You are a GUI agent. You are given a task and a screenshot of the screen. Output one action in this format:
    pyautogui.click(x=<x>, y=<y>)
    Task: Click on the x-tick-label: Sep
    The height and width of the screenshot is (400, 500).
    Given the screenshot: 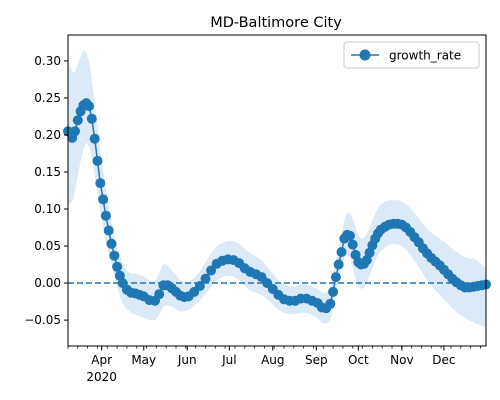 What is the action you would take?
    pyautogui.click(x=316, y=360)
    